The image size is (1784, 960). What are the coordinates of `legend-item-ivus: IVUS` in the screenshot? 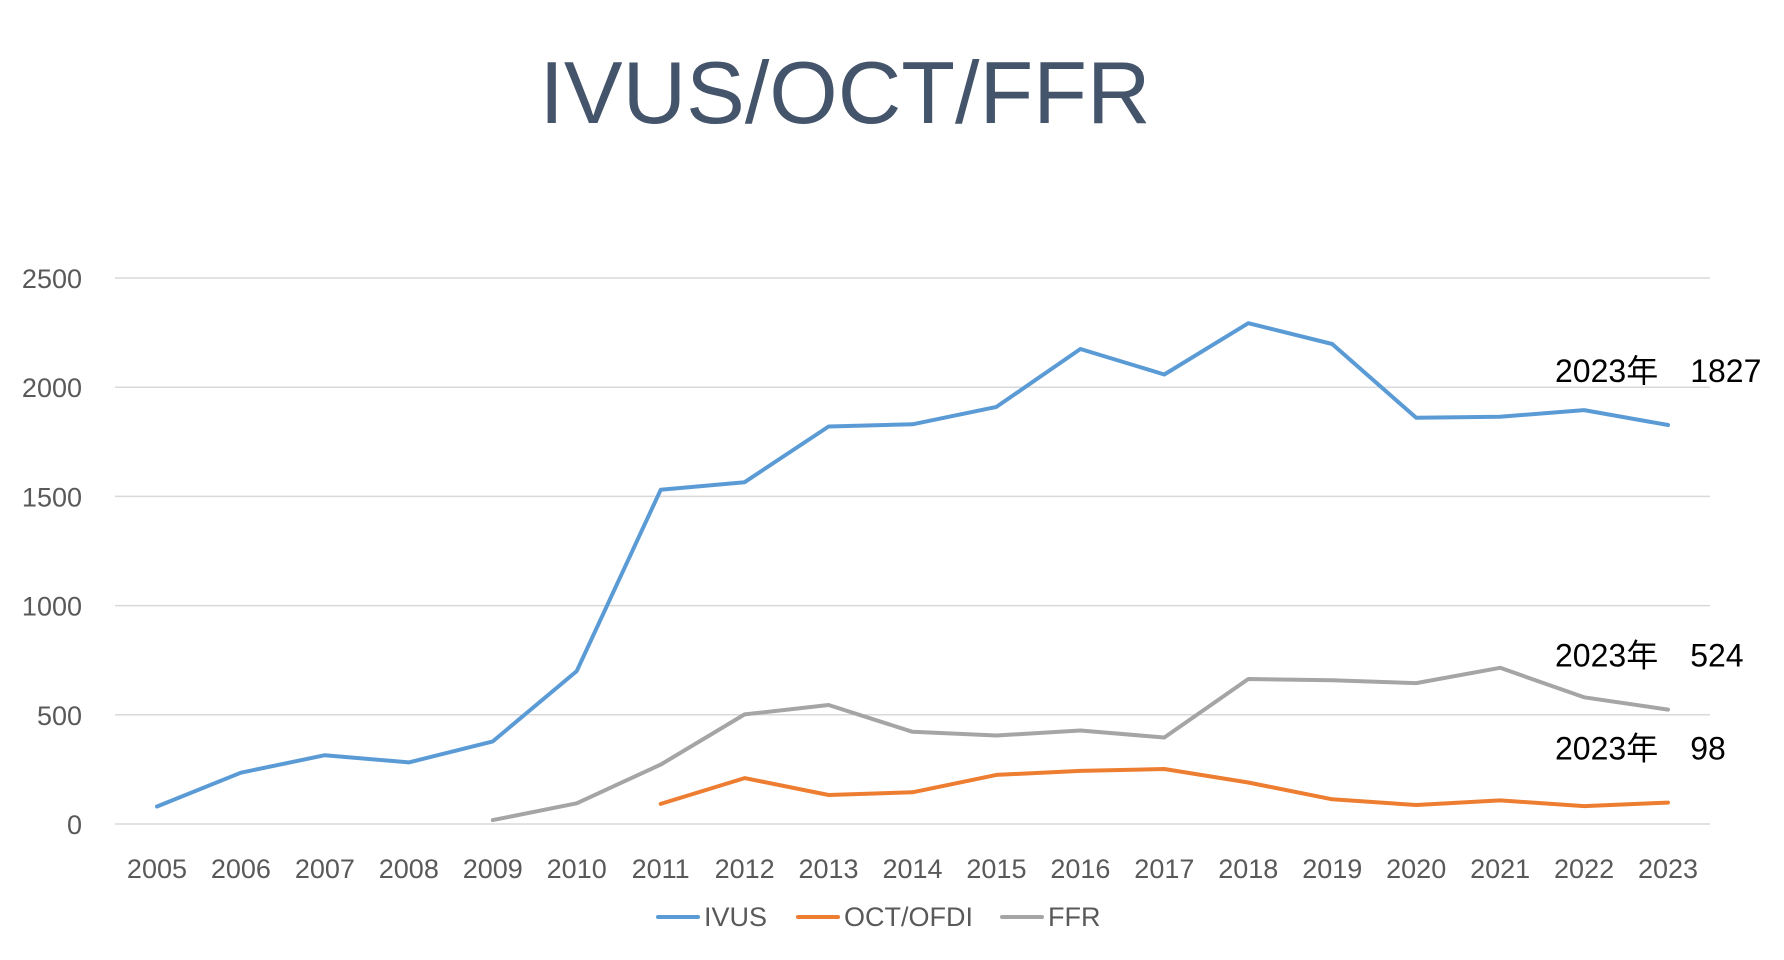 It's located at (711, 917).